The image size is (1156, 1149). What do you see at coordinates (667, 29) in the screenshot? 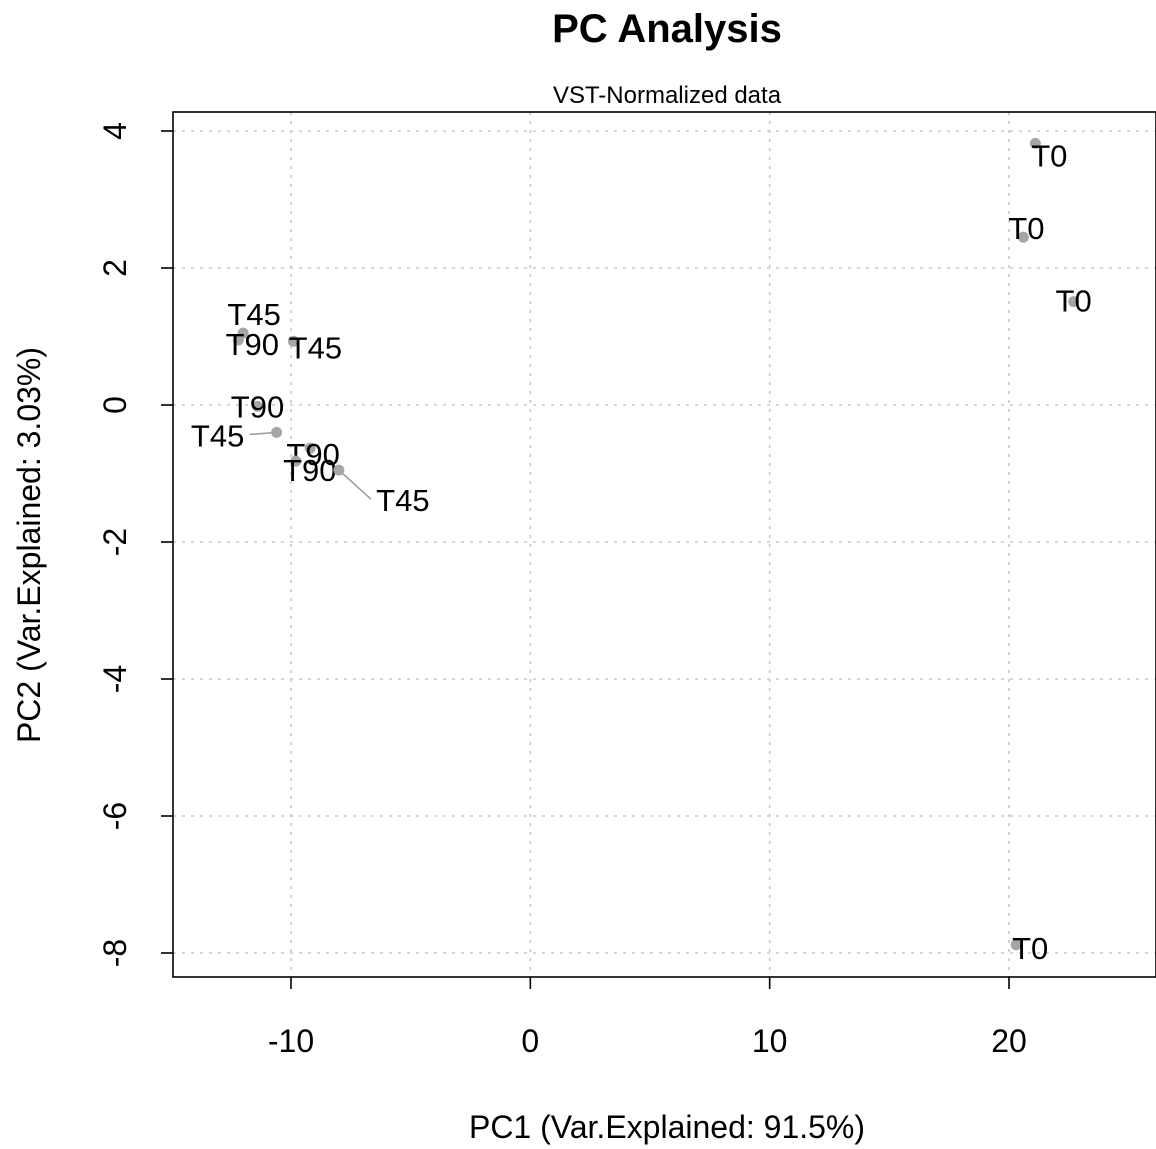
I see `chart-title: PC Analysis` at bounding box center [667, 29].